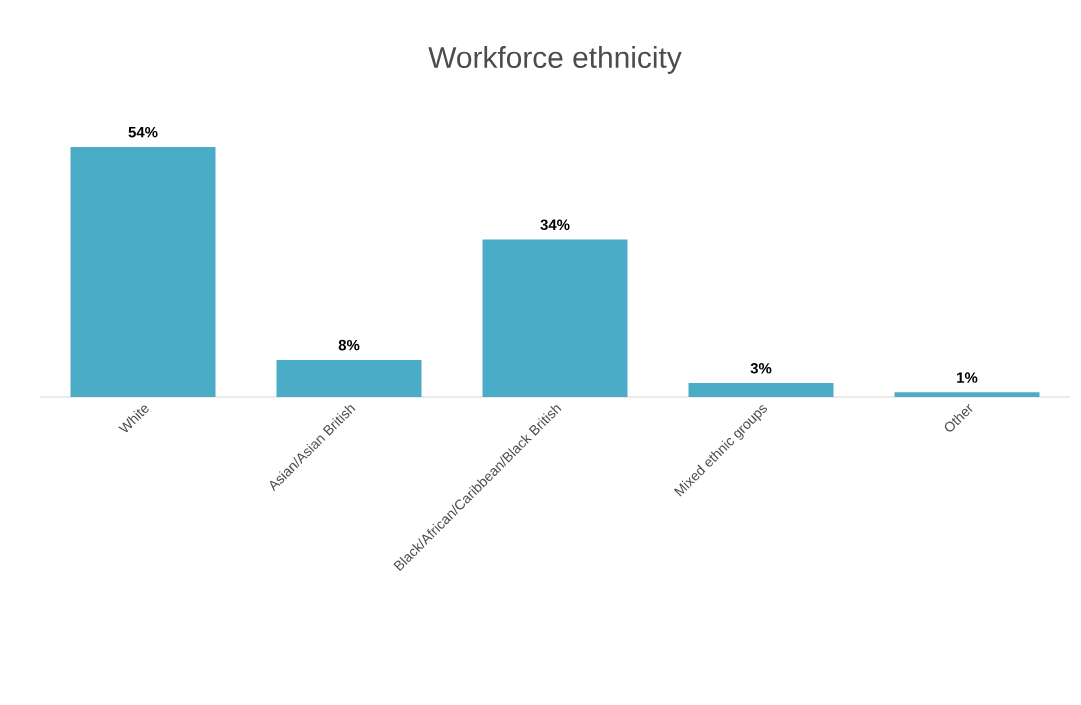  I want to click on data-label: 1%, so click(967, 377).